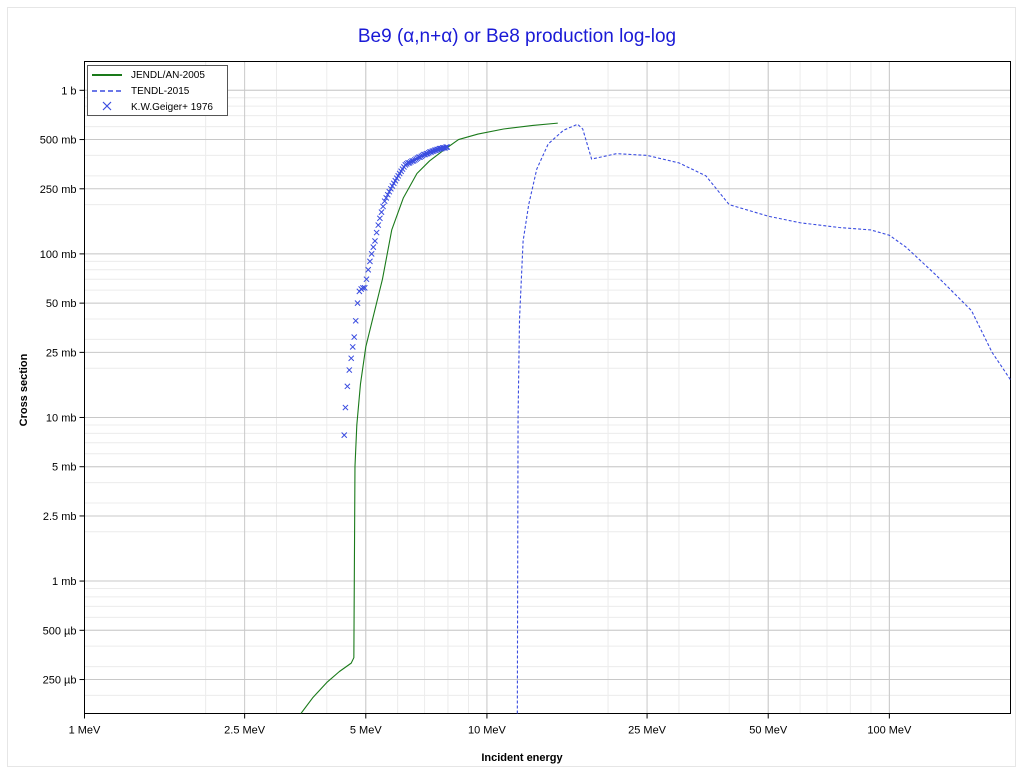 The image size is (1020, 774). I want to click on x-axis-label: Incident energy, so click(522, 758).